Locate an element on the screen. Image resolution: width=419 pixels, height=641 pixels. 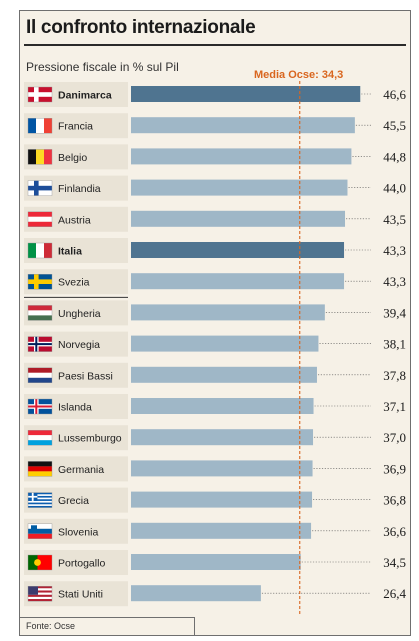
category-label: Lussemburgo is located at coordinates (90, 439).